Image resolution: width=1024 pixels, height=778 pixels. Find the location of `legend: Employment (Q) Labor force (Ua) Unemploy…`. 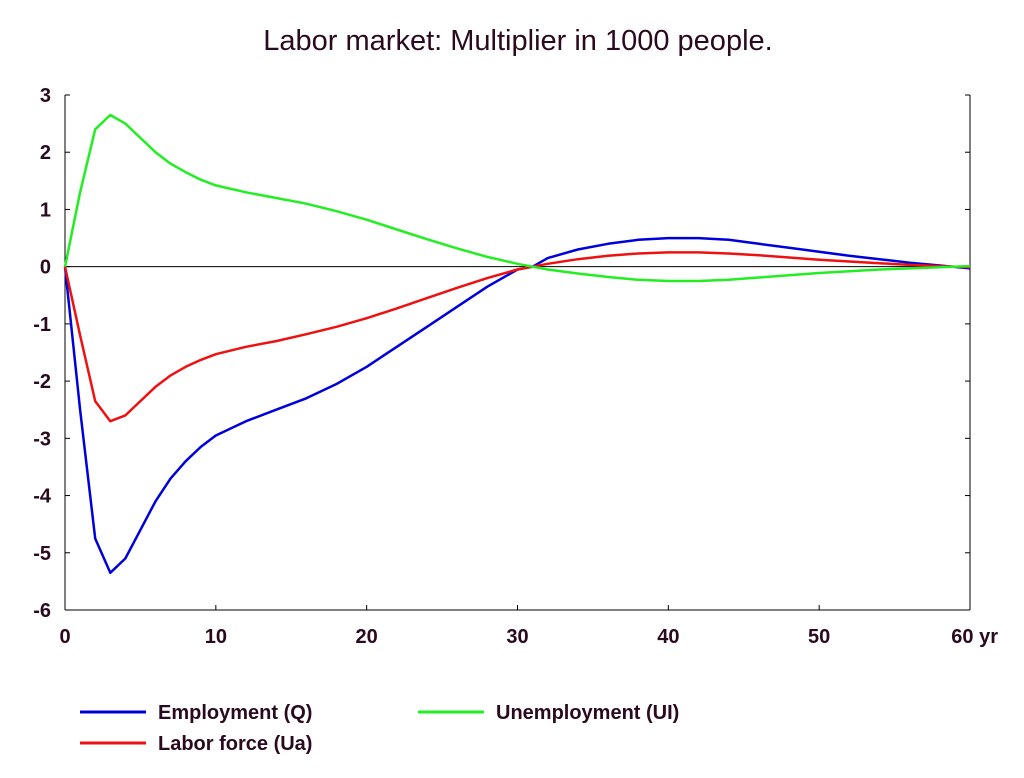

legend: Employment (Q) Labor force (Ua) Unemploy… is located at coordinates (379, 728).